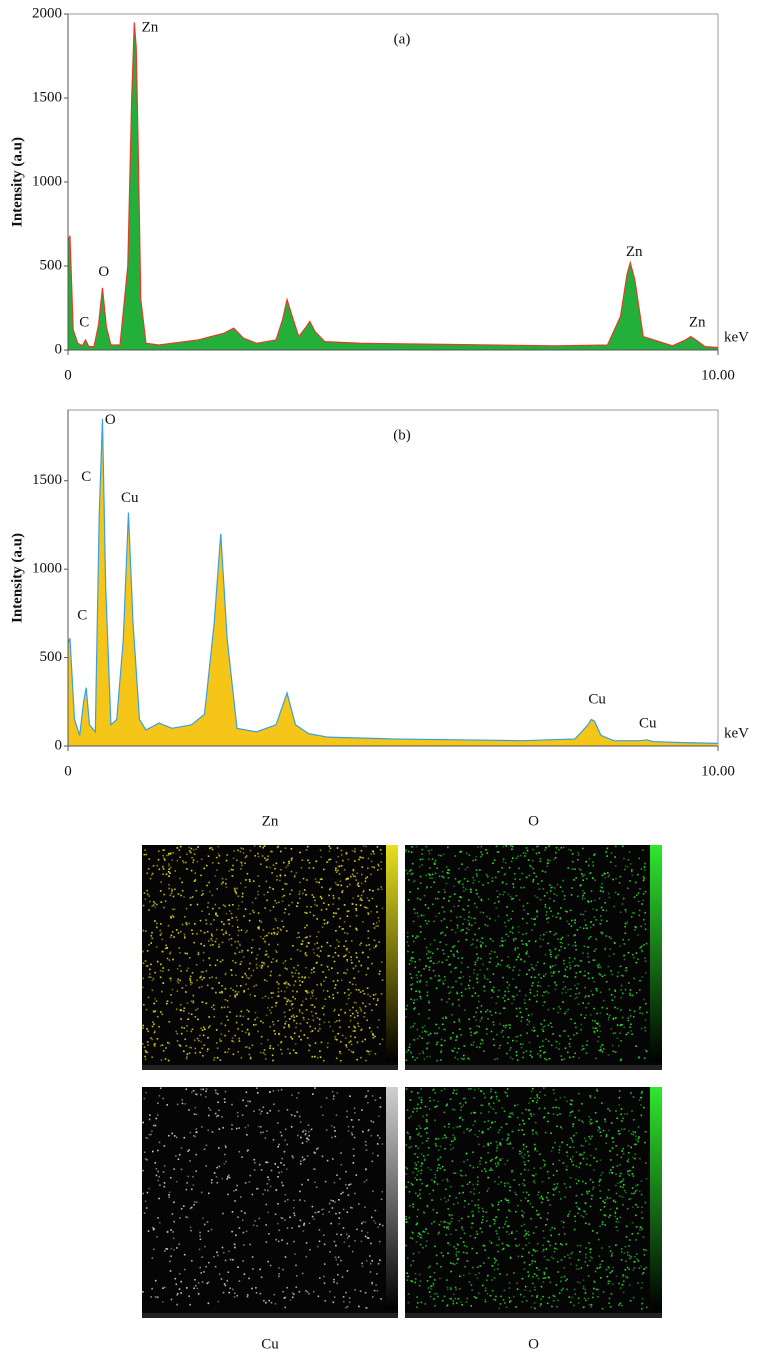  Describe the element at coordinates (270, 1202) in the screenshot. I see `map-background` at that location.